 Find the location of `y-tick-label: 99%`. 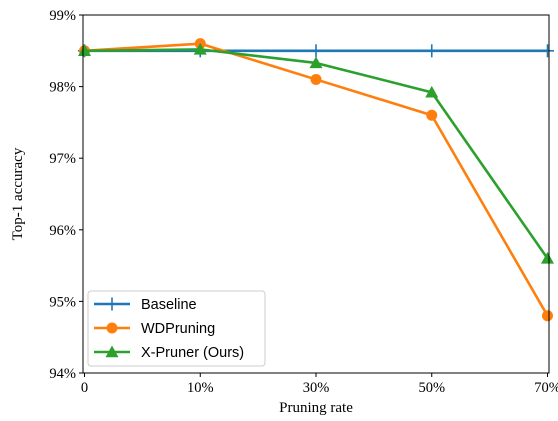

y-tick-label: 99% is located at coordinates (62, 16).